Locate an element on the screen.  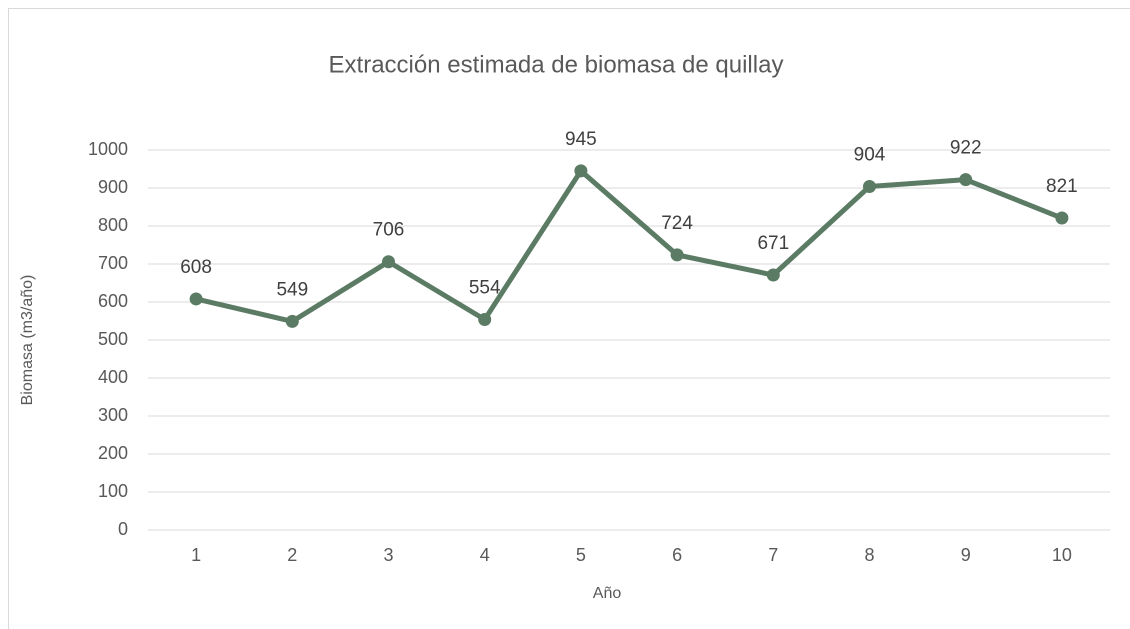
x-tick-label: 9 is located at coordinates (966, 555).